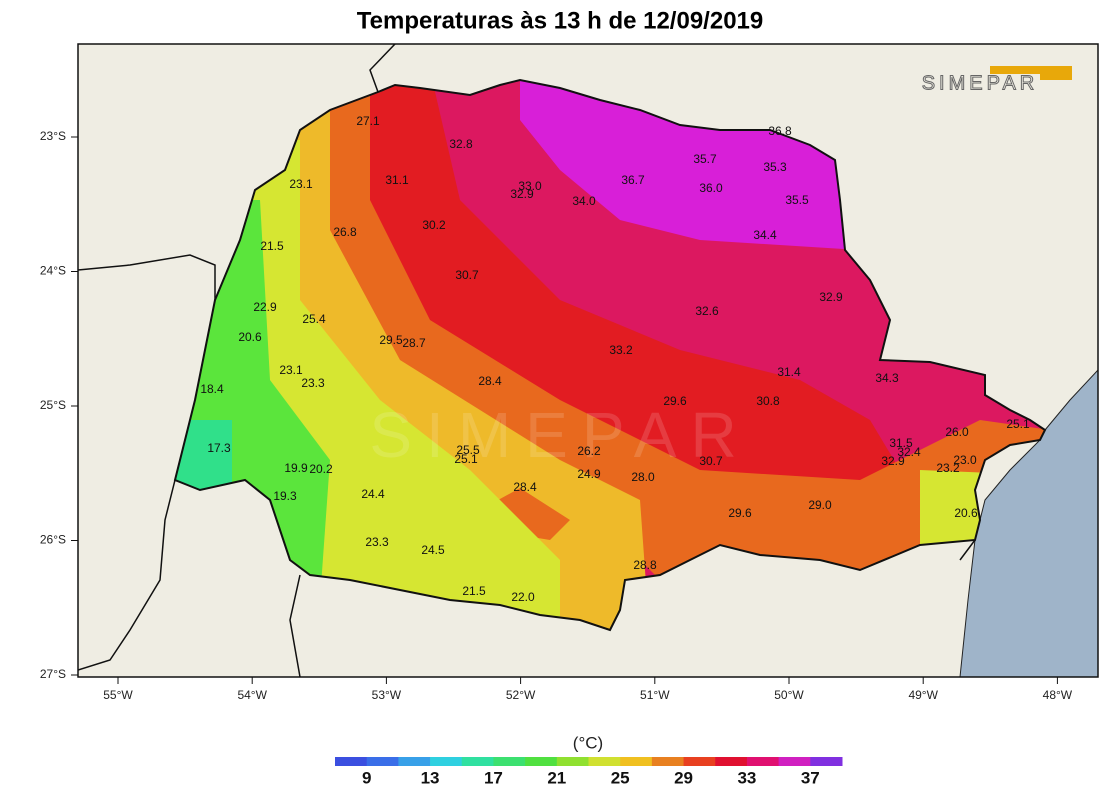 This screenshot has height=794, width=1110. What do you see at coordinates (521, 695) in the screenshot?
I see `lon-tick-label: 52°W` at bounding box center [521, 695].